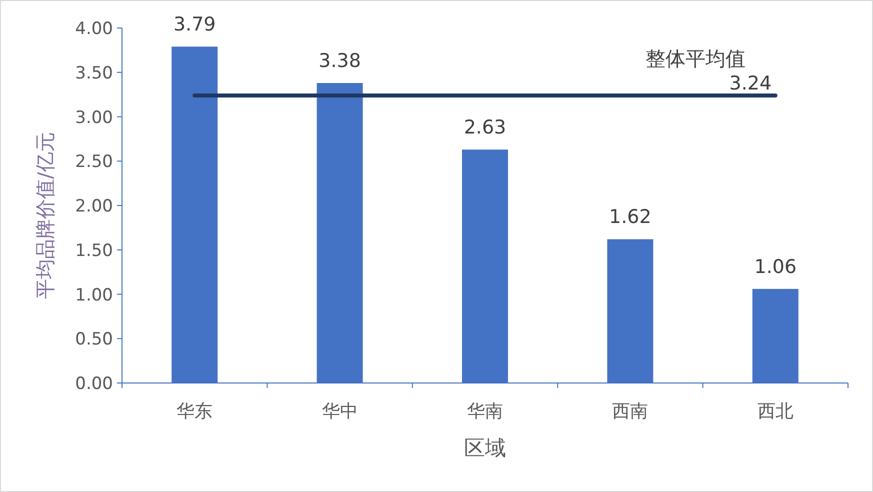  I want to click on text: 2.00, so click(94, 206).